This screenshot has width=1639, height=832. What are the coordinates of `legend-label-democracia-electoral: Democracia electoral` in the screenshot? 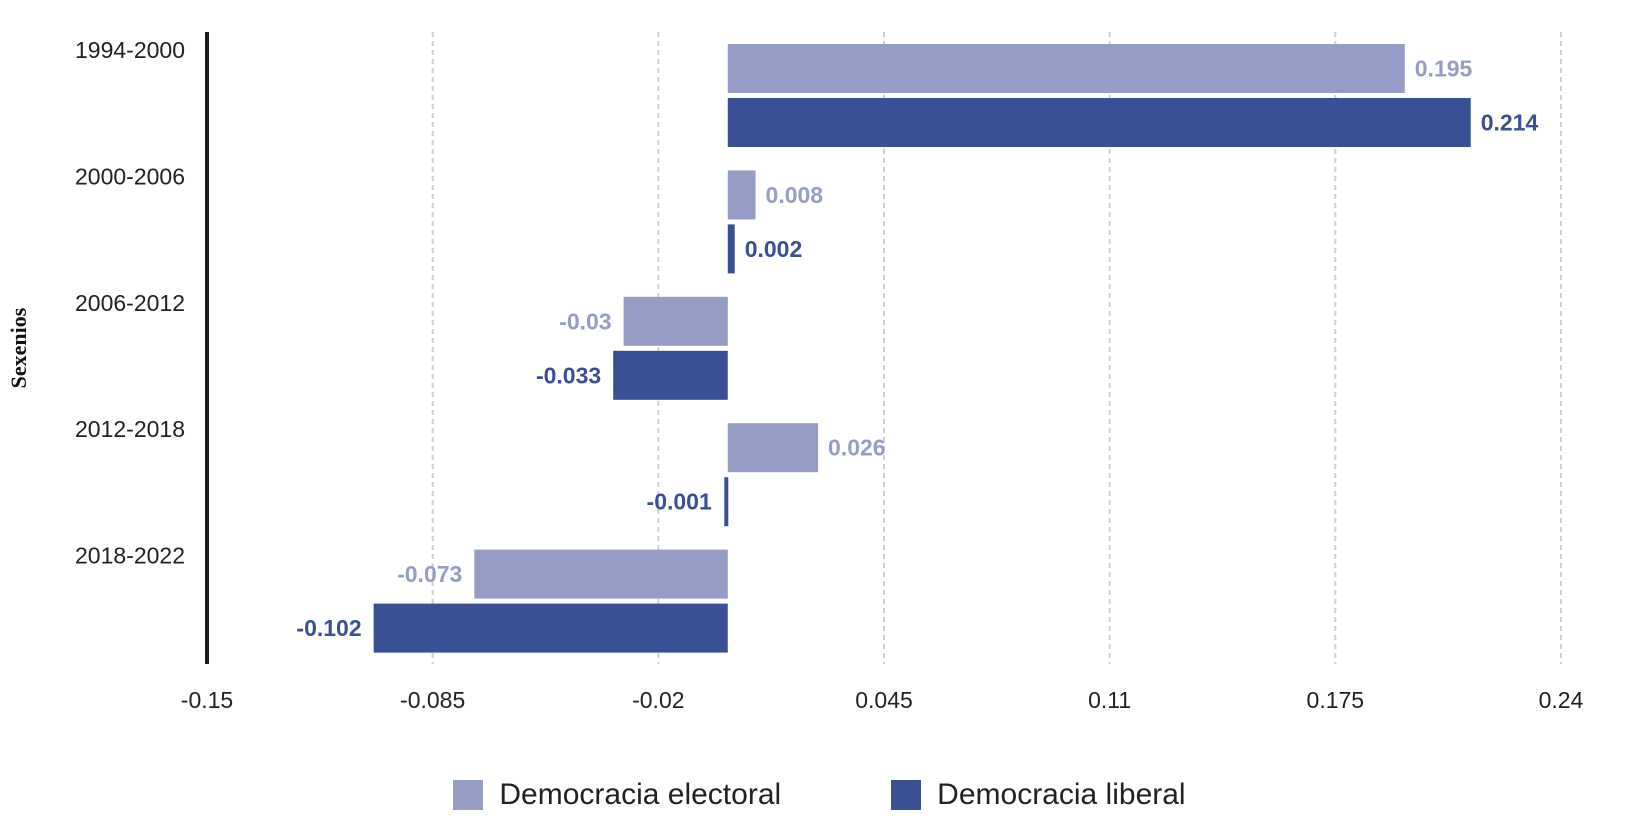 It's located at (640, 794).